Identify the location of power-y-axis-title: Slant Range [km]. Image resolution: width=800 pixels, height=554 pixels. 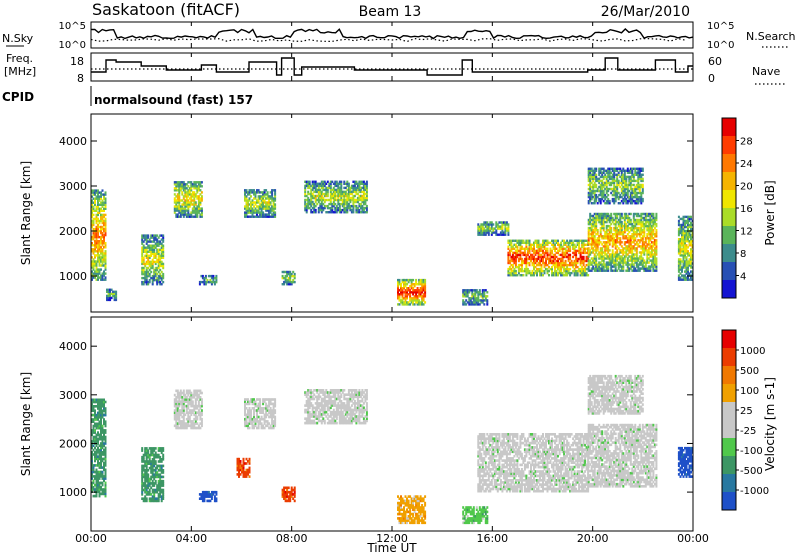
(26, 213).